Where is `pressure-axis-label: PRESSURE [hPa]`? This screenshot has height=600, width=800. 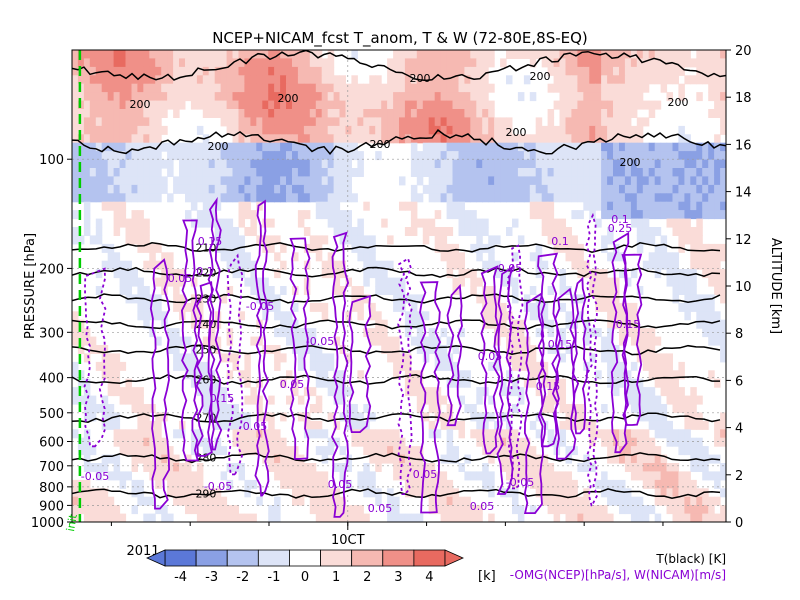
pressure-axis-label: PRESSURE [hPa] is located at coordinates (30, 286).